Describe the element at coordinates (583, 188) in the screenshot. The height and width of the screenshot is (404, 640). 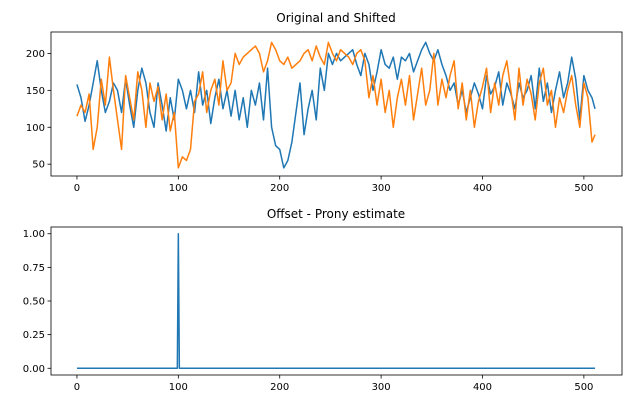
I see `top-chart-x-tick-label: 500` at that location.